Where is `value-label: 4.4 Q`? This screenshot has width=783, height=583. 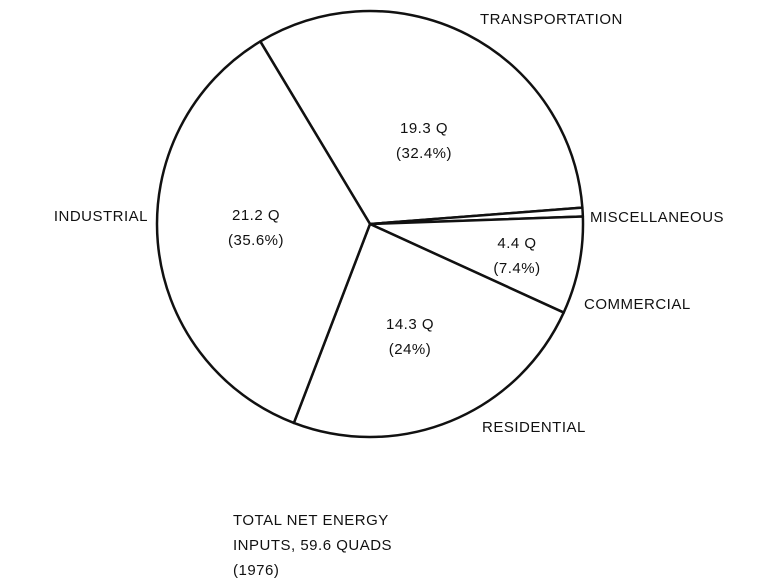 value-label: 4.4 Q is located at coordinates (516, 243).